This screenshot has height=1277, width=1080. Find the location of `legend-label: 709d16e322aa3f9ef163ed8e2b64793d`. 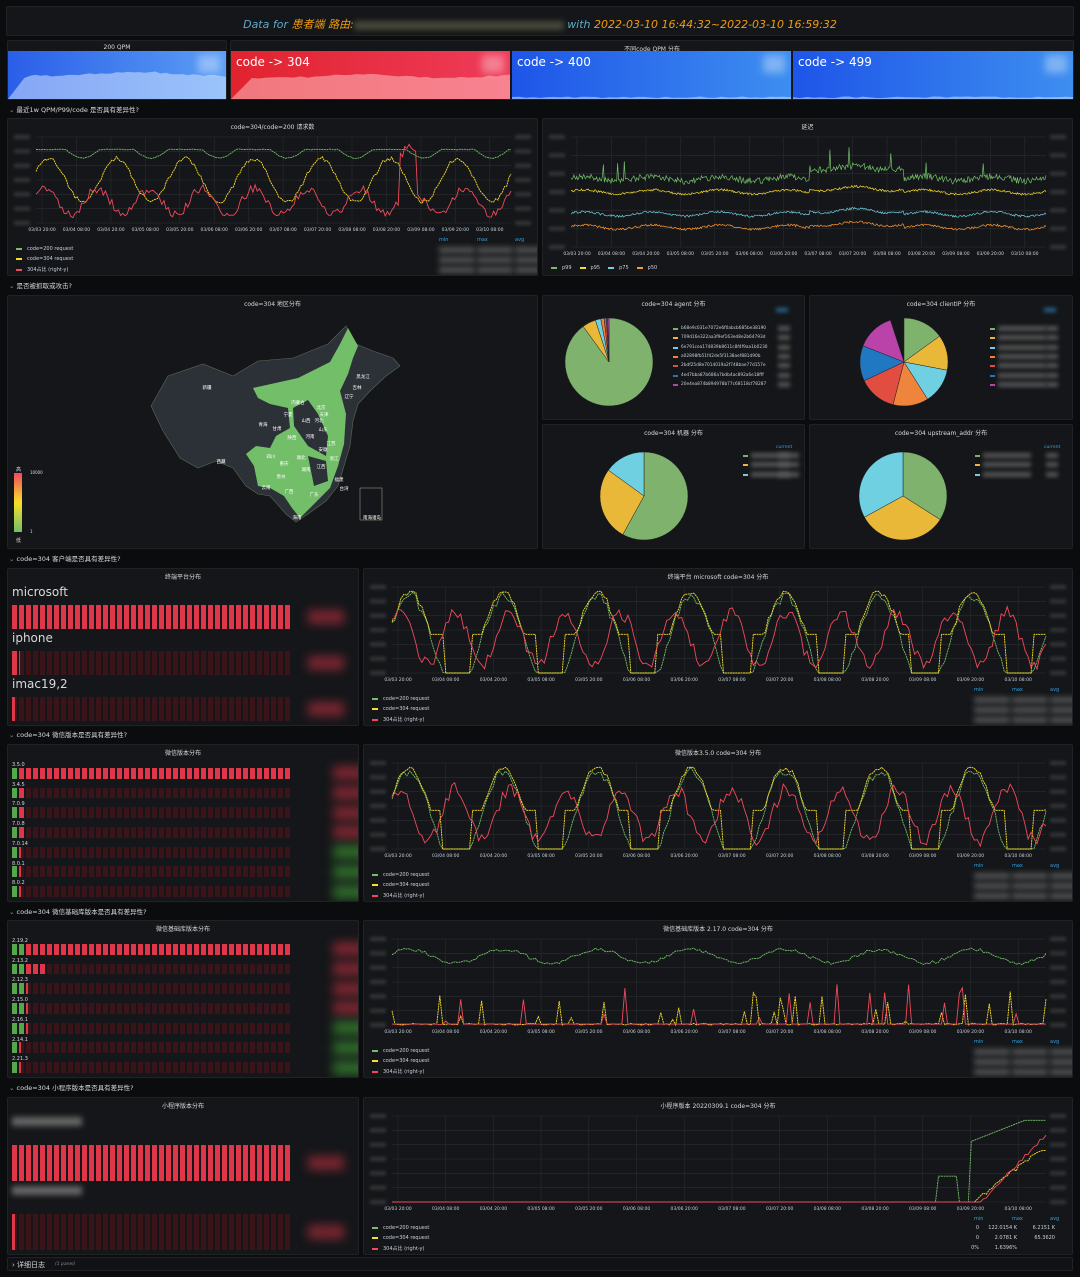

legend-label: 709d16e322aa3f9ef163ed8e2b64793d is located at coordinates (723, 338).